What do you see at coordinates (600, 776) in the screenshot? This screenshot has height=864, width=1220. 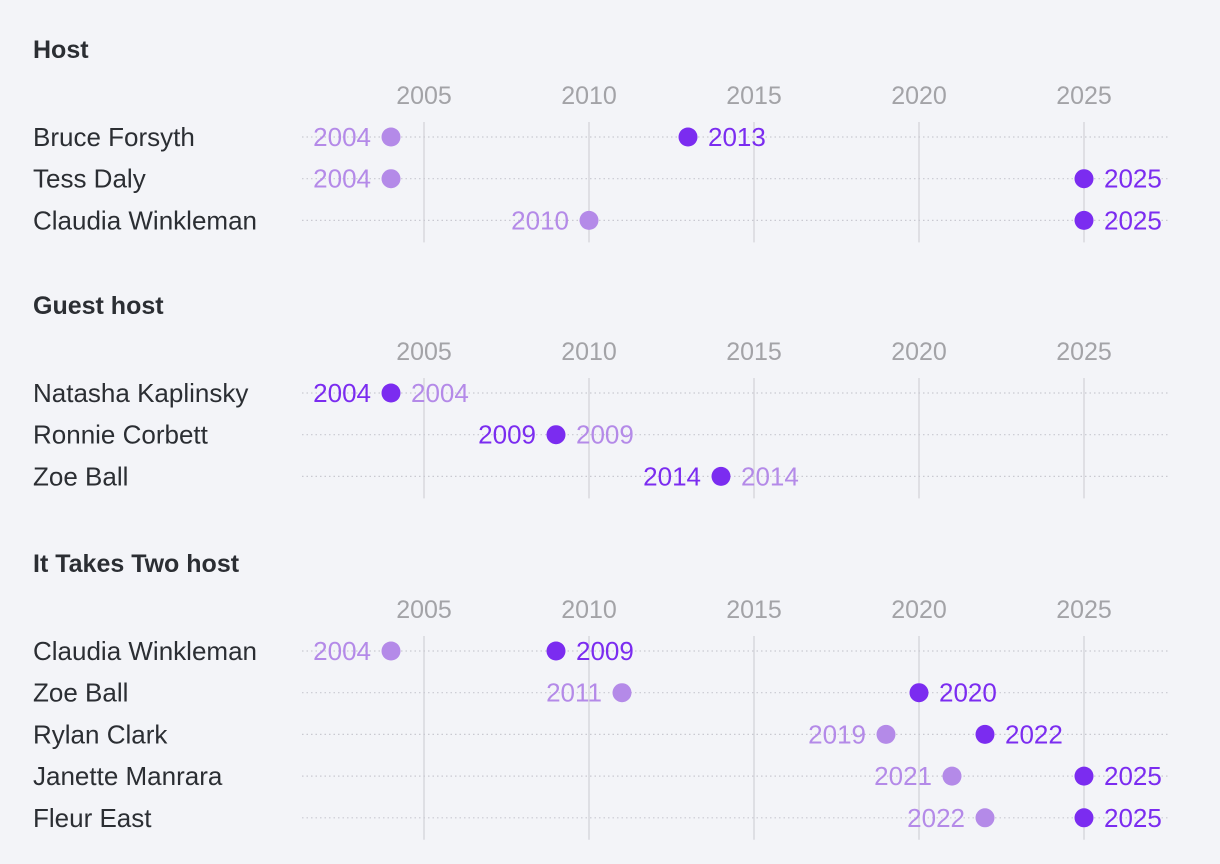 I see `row: Janette Manrara 2021 2025` at bounding box center [600, 776].